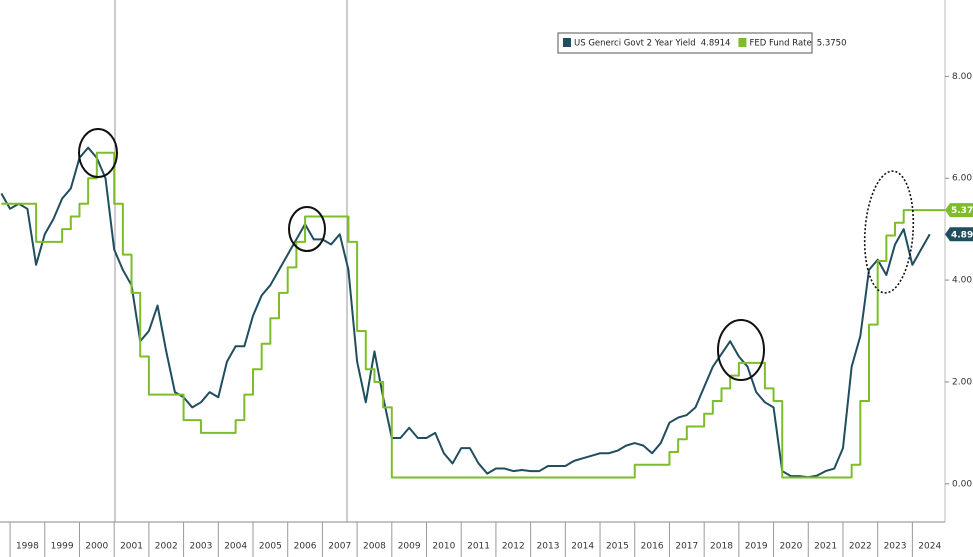  I want to click on x-tick-label: 1998, so click(27, 547).